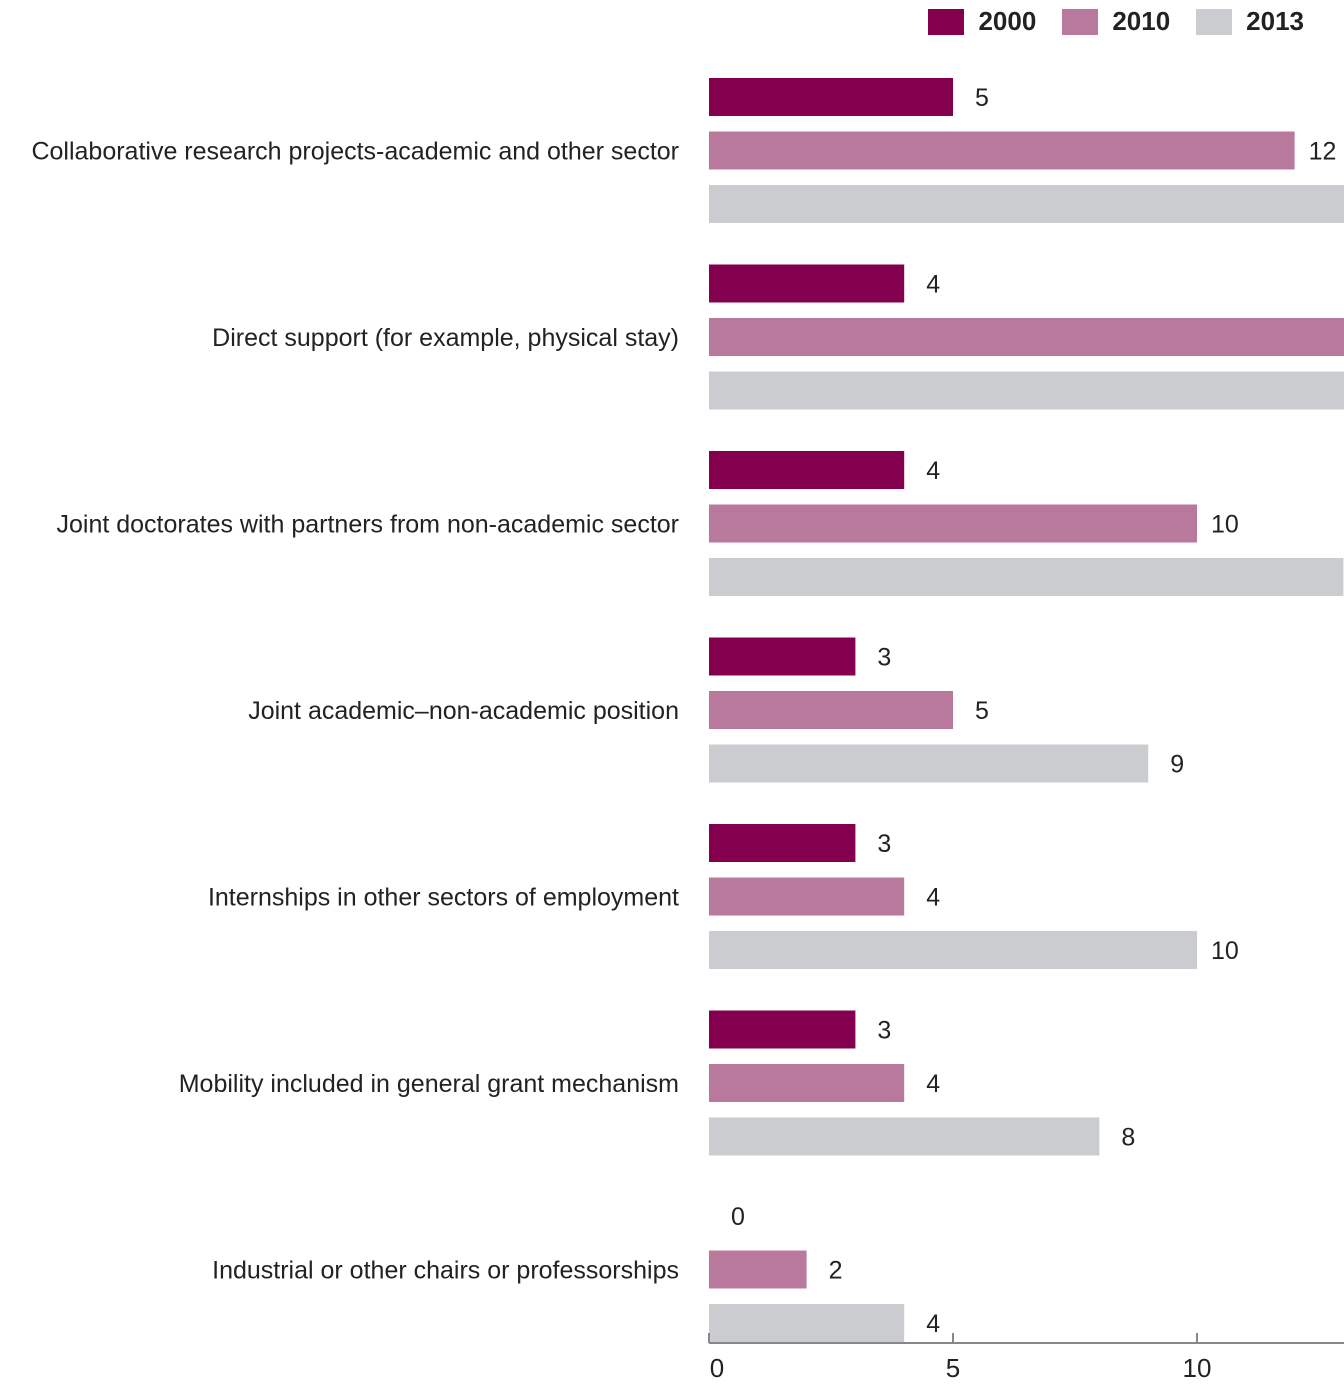 The width and height of the screenshot is (1344, 1388). What do you see at coordinates (1141, 21) in the screenshot?
I see `legend-label-2010: 2010` at bounding box center [1141, 21].